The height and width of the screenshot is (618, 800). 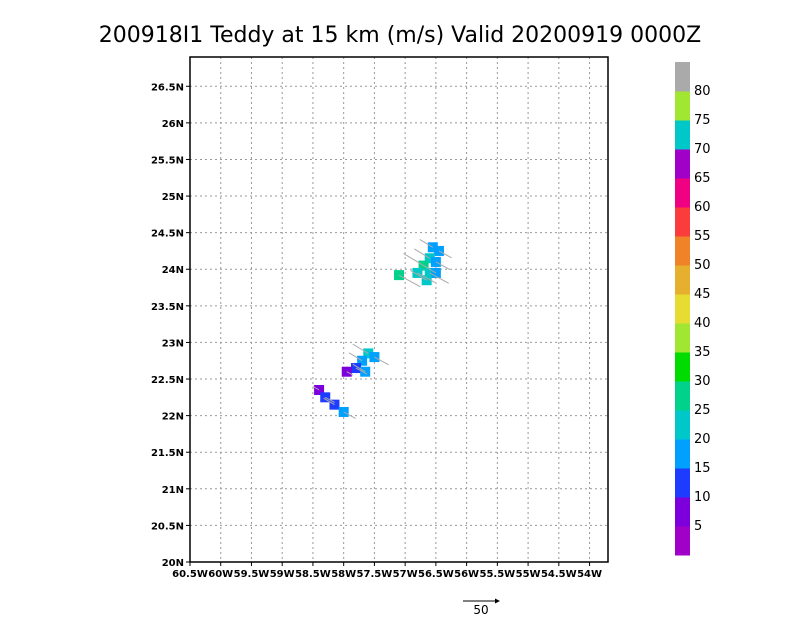 What do you see at coordinates (702, 323) in the screenshot?
I see `colorbar-label: 40` at bounding box center [702, 323].